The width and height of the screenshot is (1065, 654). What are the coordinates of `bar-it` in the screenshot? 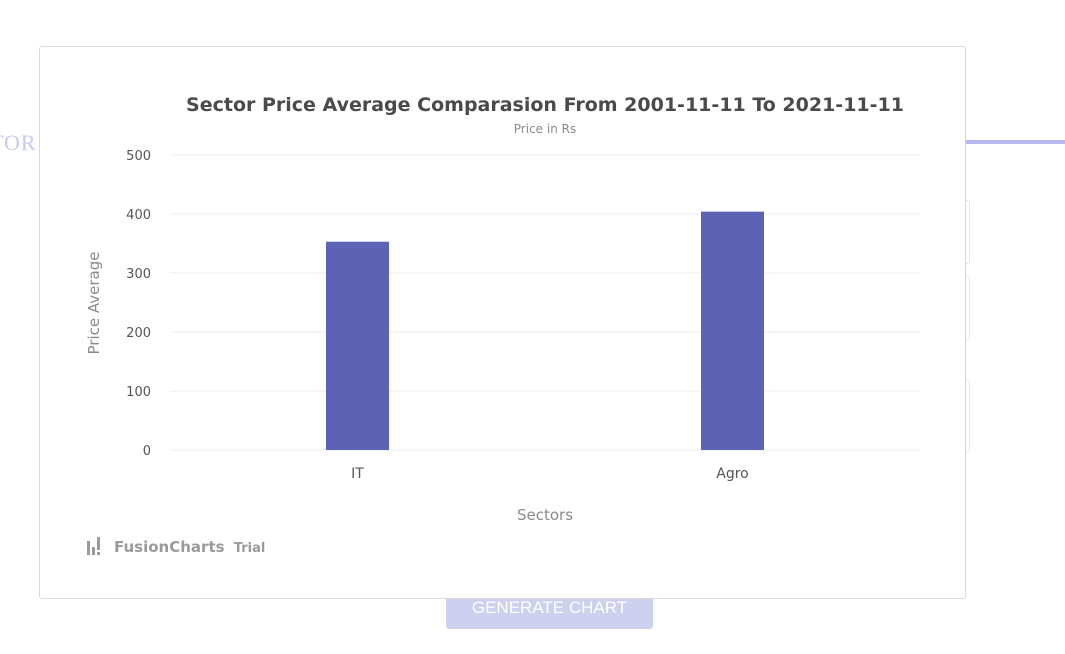 It's located at (357, 345).